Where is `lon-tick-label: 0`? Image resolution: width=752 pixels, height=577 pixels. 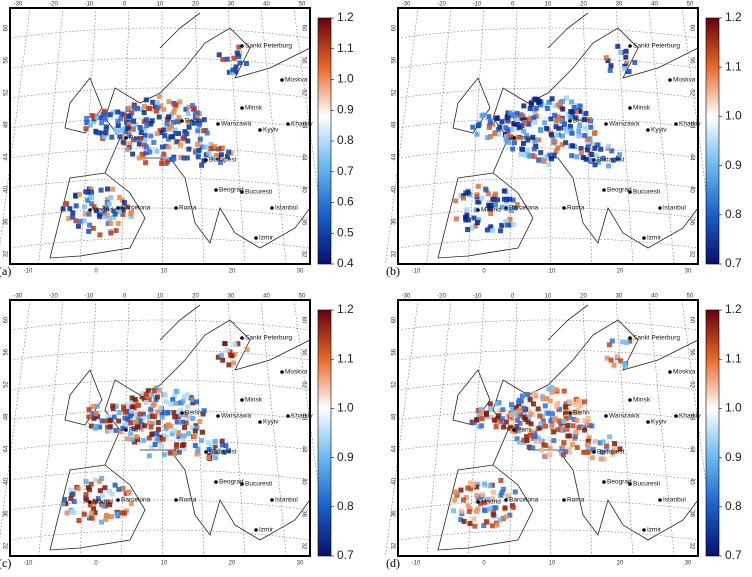 lon-tick-label: 0 is located at coordinates (96, 564).